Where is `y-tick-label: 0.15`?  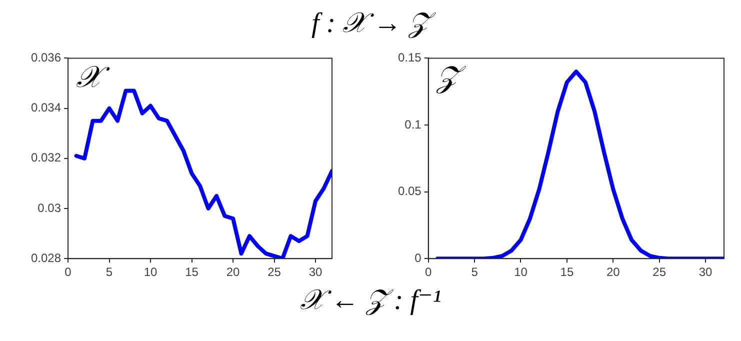
y-tick-label: 0.15 is located at coordinates (410, 57).